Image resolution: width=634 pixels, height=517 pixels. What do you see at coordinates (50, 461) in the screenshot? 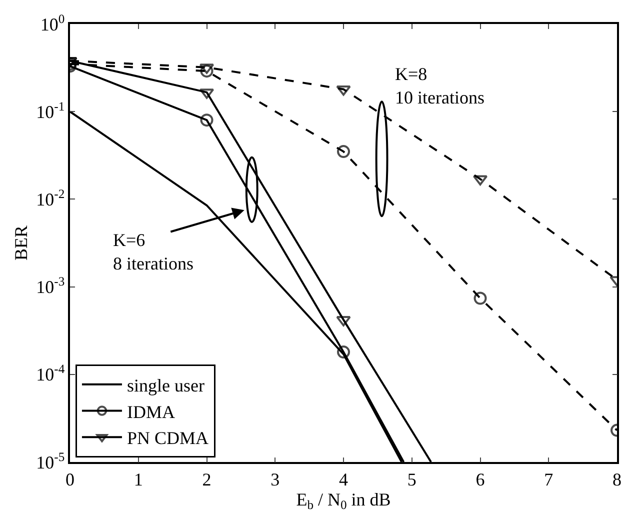
I see `y-tick-label: 10$^{-5}$` at bounding box center [50, 461].